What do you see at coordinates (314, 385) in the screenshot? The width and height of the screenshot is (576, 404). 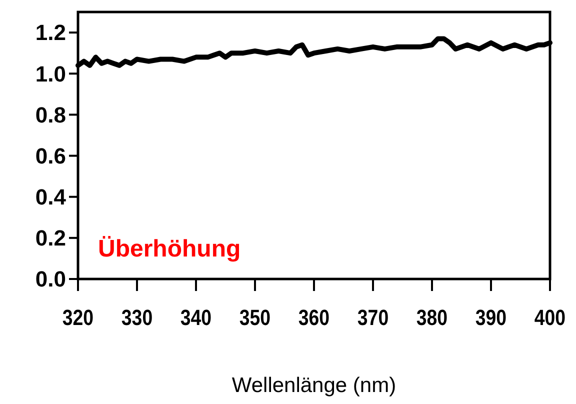 I see `x-axis-title: Wellenlänge (nm)` at bounding box center [314, 385].